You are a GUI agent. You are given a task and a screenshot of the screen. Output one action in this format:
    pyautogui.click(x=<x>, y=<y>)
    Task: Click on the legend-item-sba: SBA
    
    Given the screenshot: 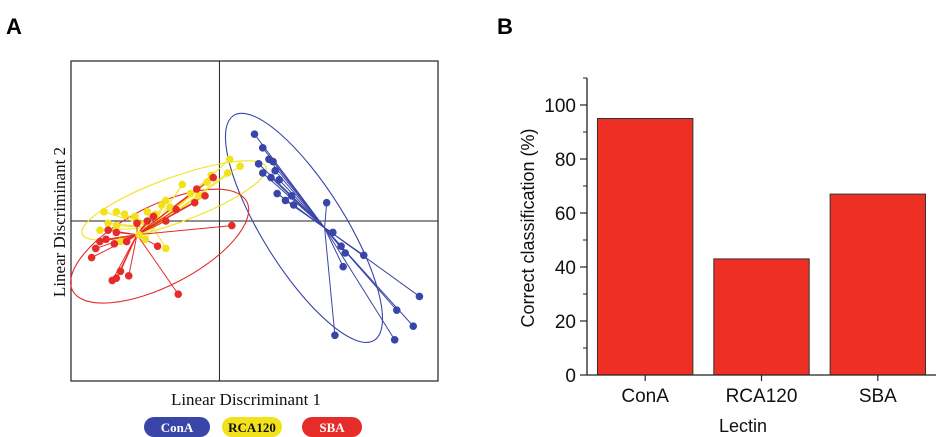 What is the action you would take?
    pyautogui.click(x=332, y=427)
    